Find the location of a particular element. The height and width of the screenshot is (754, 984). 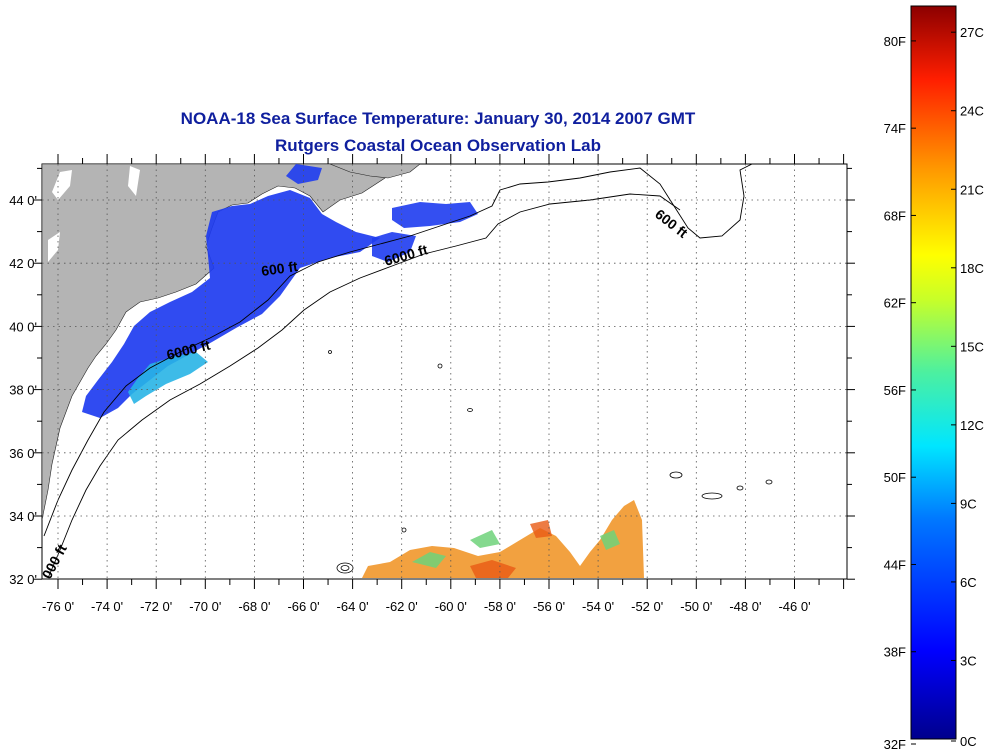

longitude-label: -50 0' is located at coordinates (696, 606).